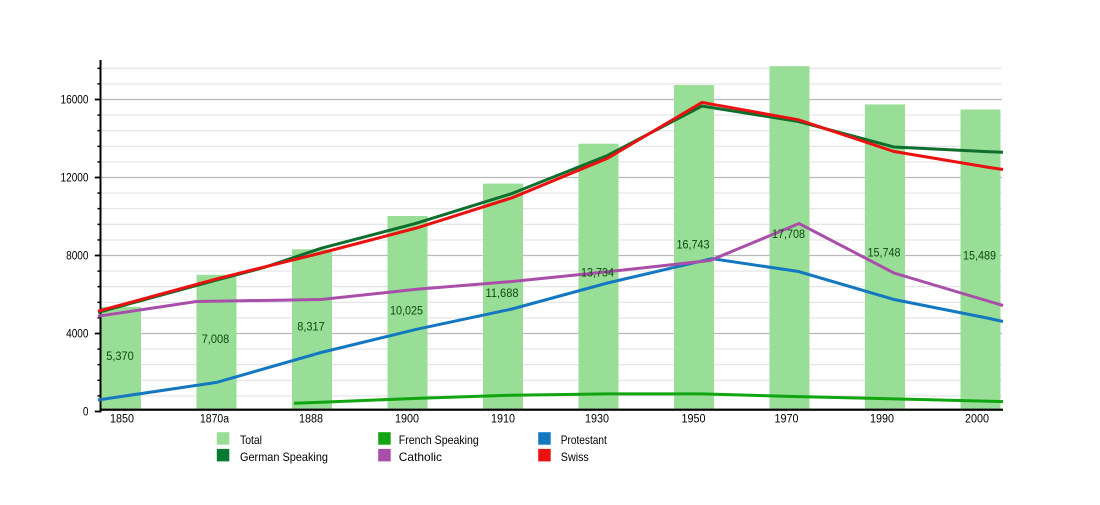  Describe the element at coordinates (122, 419) in the screenshot. I see `svg-text: 1850` at that location.